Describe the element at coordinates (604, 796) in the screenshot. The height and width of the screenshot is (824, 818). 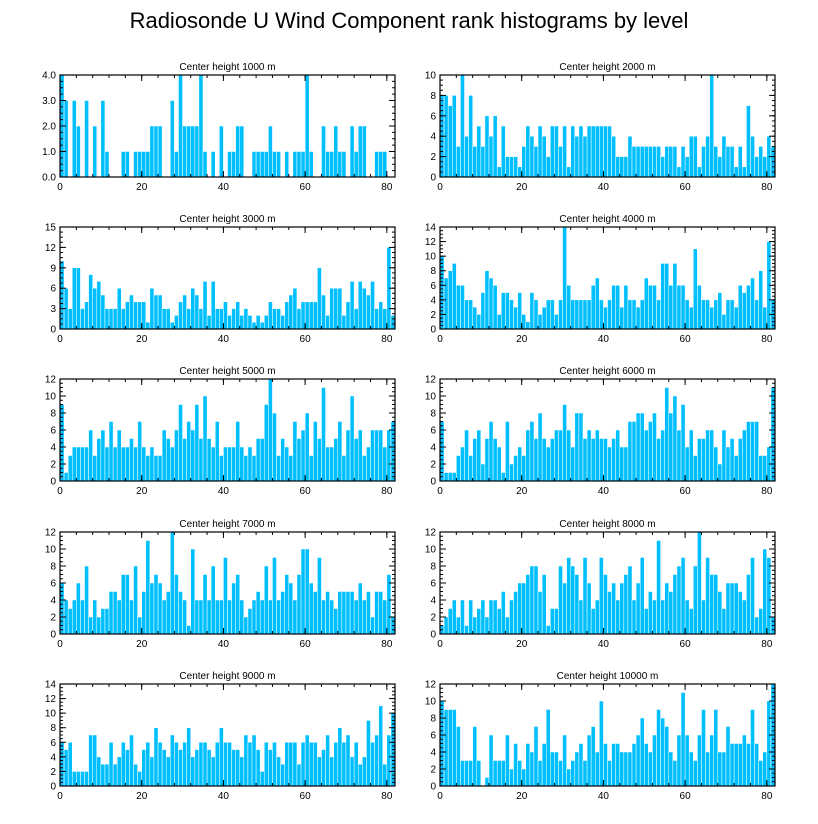
I see `x-tick-label: 40` at that location.